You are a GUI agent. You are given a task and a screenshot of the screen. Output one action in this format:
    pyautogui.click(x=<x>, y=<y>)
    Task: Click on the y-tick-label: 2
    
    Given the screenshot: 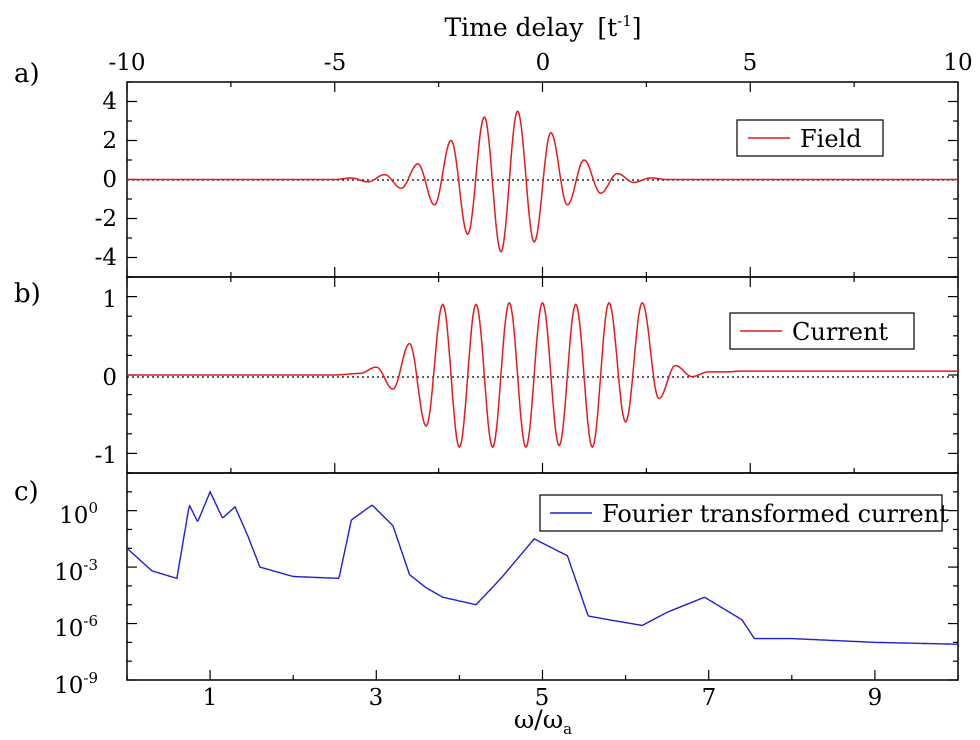 What is the action you would take?
    pyautogui.click(x=109, y=141)
    